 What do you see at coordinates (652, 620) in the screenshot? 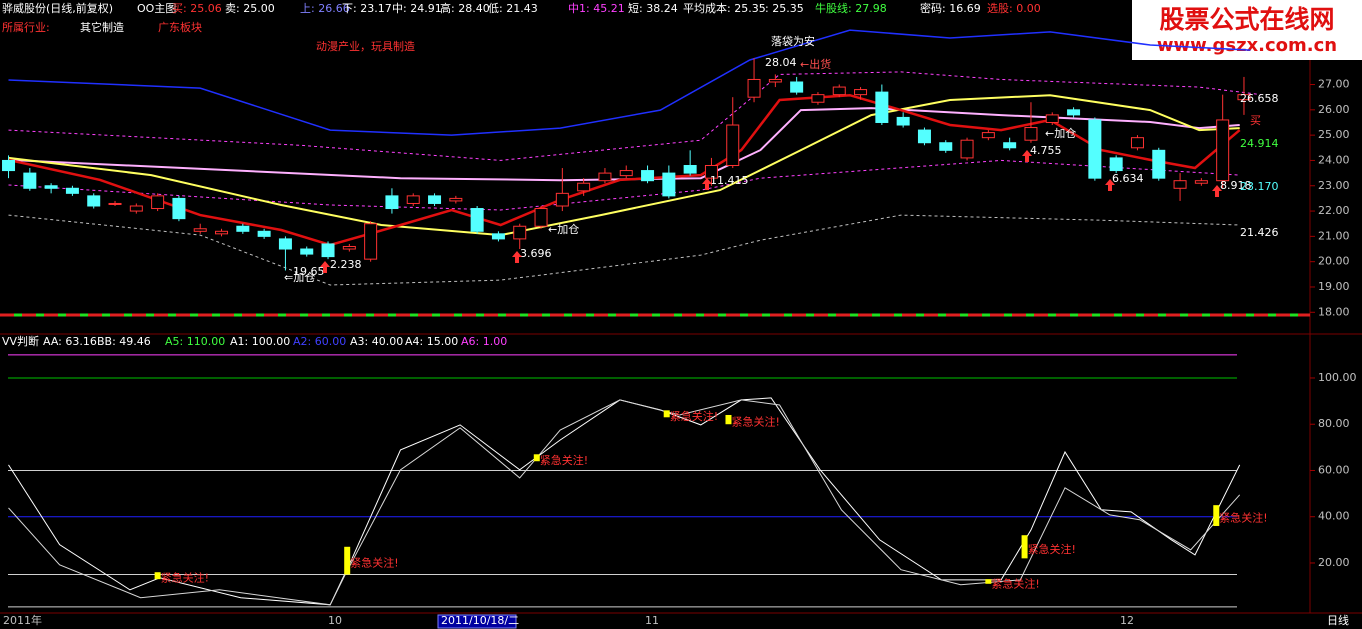
I see `date-label: 11` at bounding box center [652, 620].